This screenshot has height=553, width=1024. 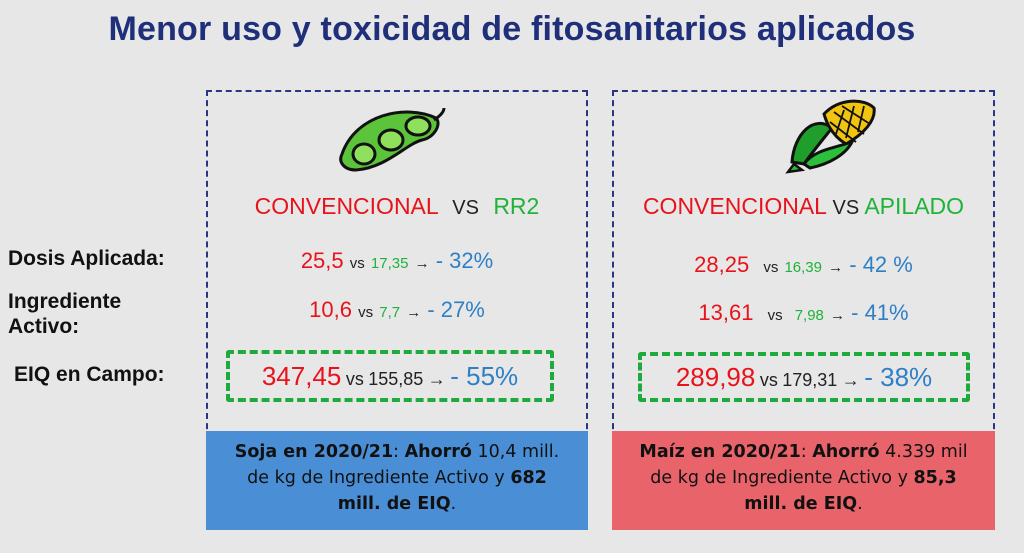 I want to click on row-label-ingrediente-line2: Activo:, so click(x=44, y=326).